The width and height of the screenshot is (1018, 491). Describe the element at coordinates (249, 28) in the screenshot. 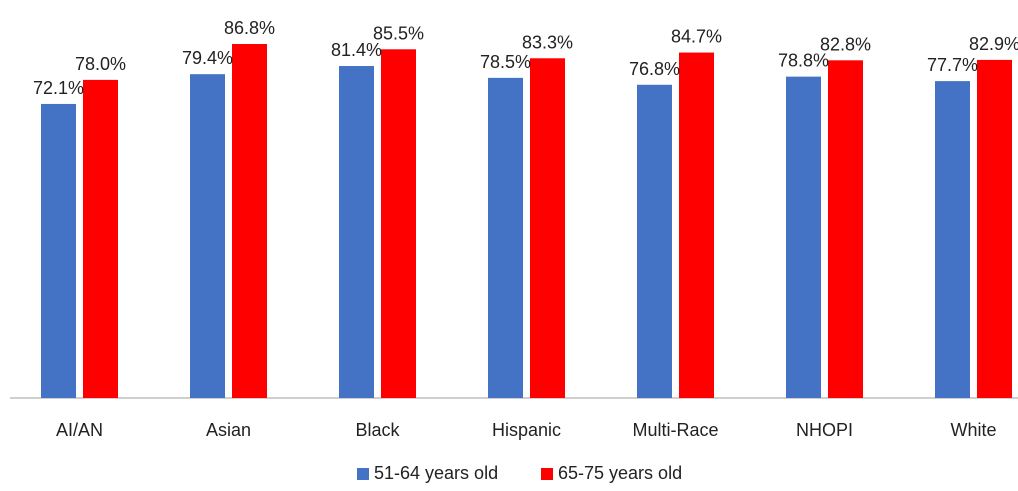

I see `data-label: 86.8%` at that location.